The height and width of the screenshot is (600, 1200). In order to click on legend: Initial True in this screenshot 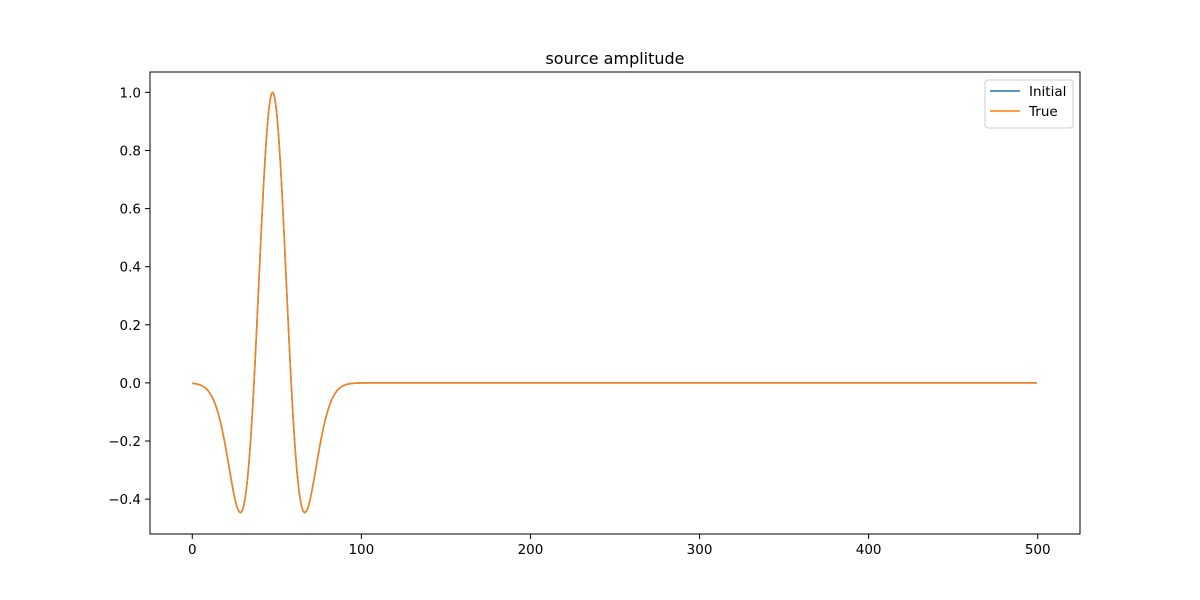, I will do `click(1029, 104)`.